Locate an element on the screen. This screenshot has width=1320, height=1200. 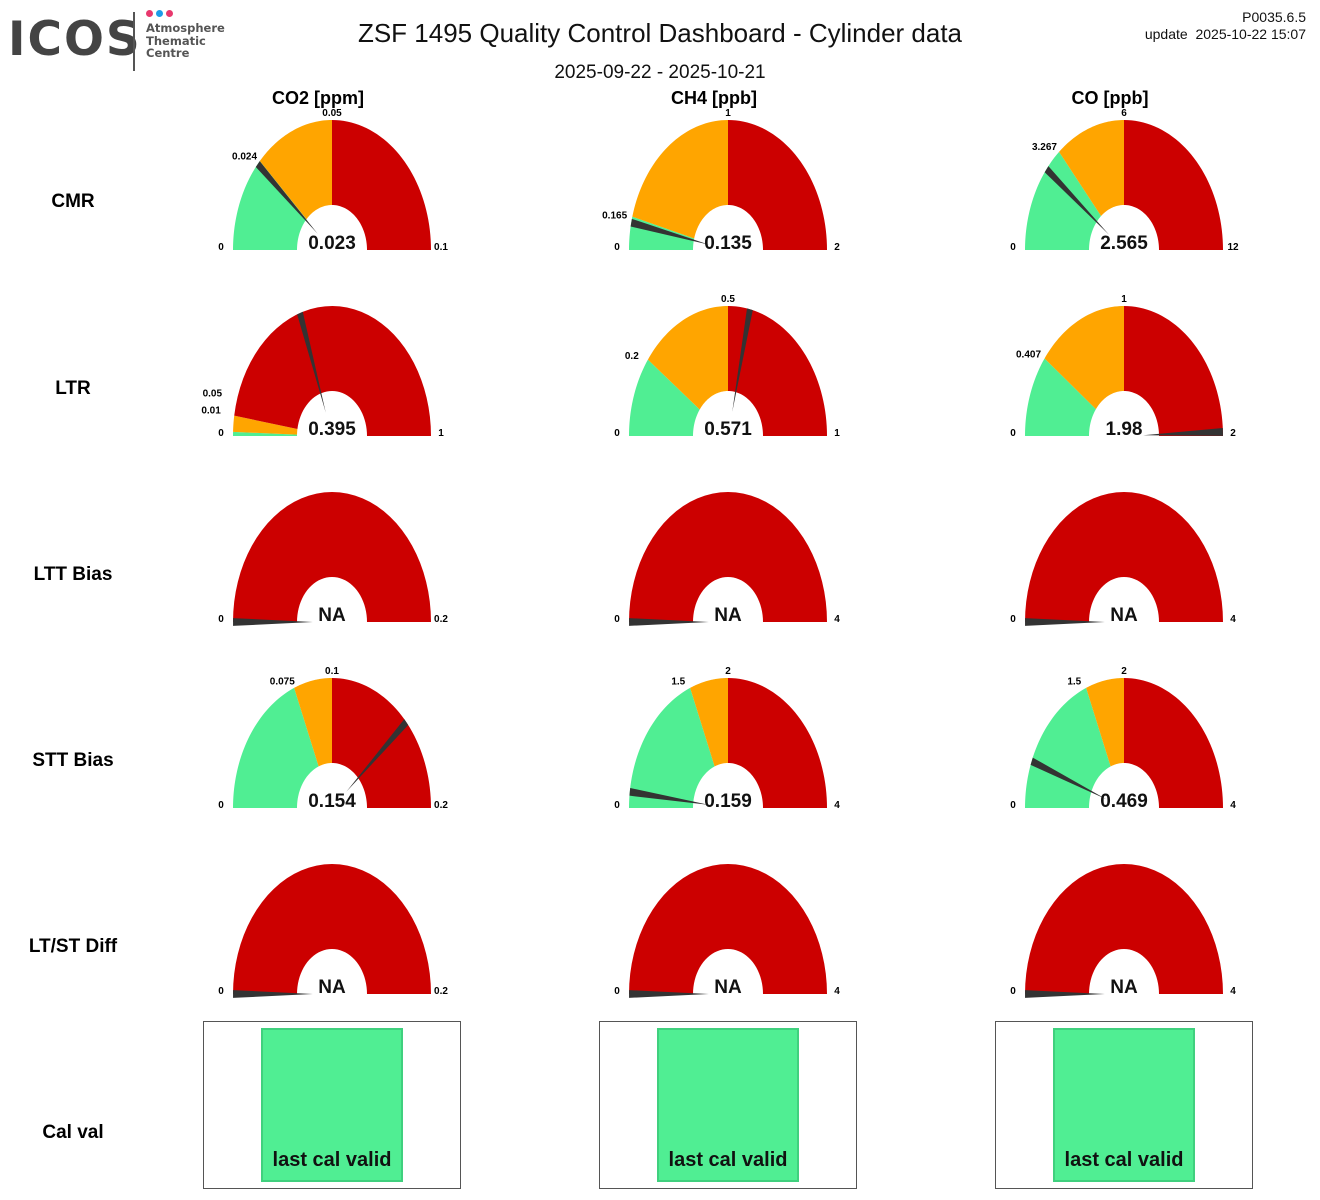
gauge-value: 0.469 is located at coordinates (1124, 801).